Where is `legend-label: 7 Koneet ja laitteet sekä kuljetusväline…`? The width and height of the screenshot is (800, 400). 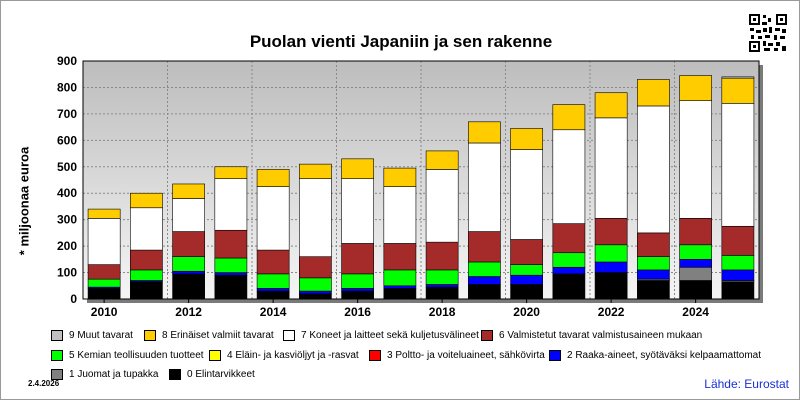
legend-label: 7 Koneet ja laitteet sekä kuljetusväline… is located at coordinates (390, 335).